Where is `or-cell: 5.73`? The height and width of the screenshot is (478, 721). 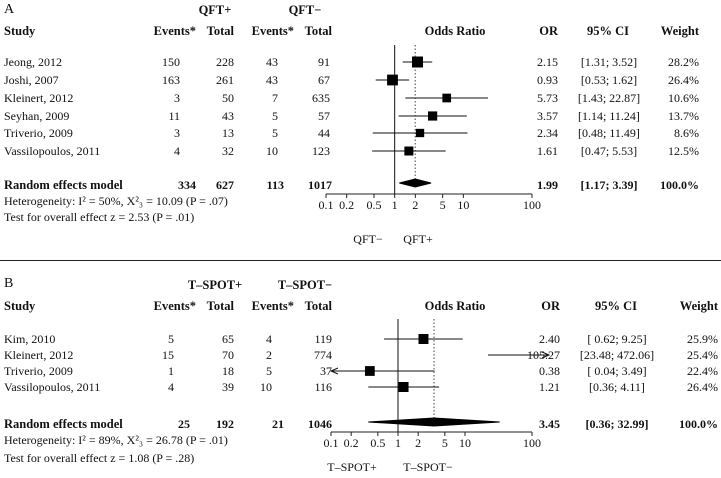 or-cell: 5.73 is located at coordinates (547, 98).